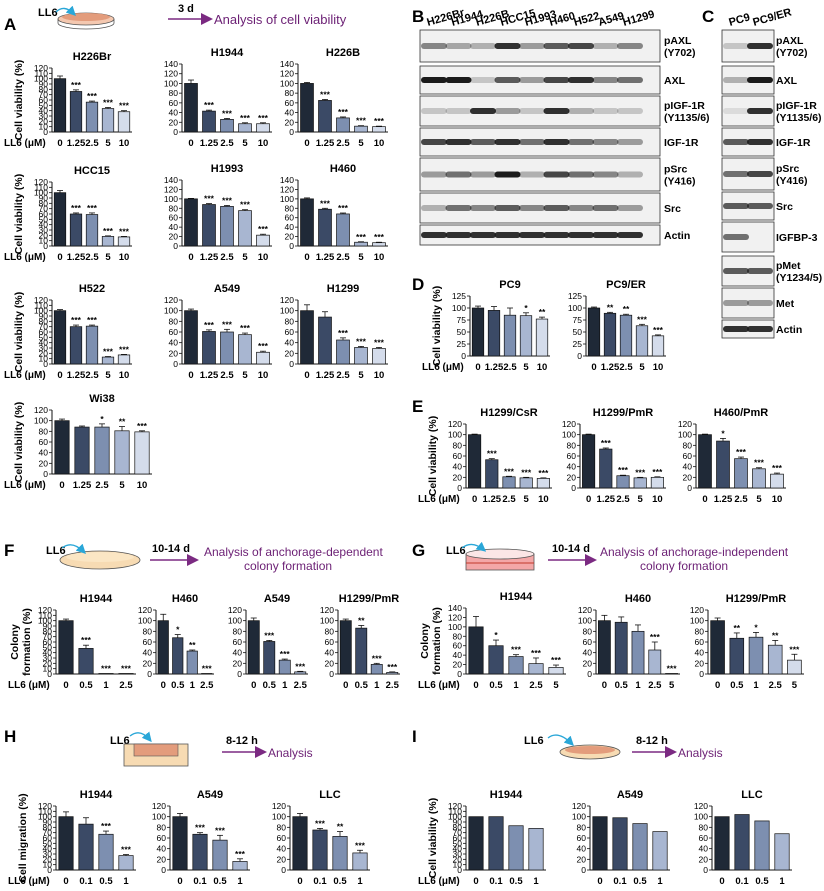  I want to click on x-tick-label: 0.1, so click(86, 881).